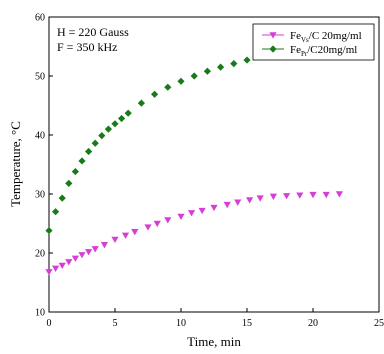 The height and width of the screenshot is (354, 384). Describe the element at coordinates (247, 323) in the screenshot. I see `x-tick-label: 15` at that location.